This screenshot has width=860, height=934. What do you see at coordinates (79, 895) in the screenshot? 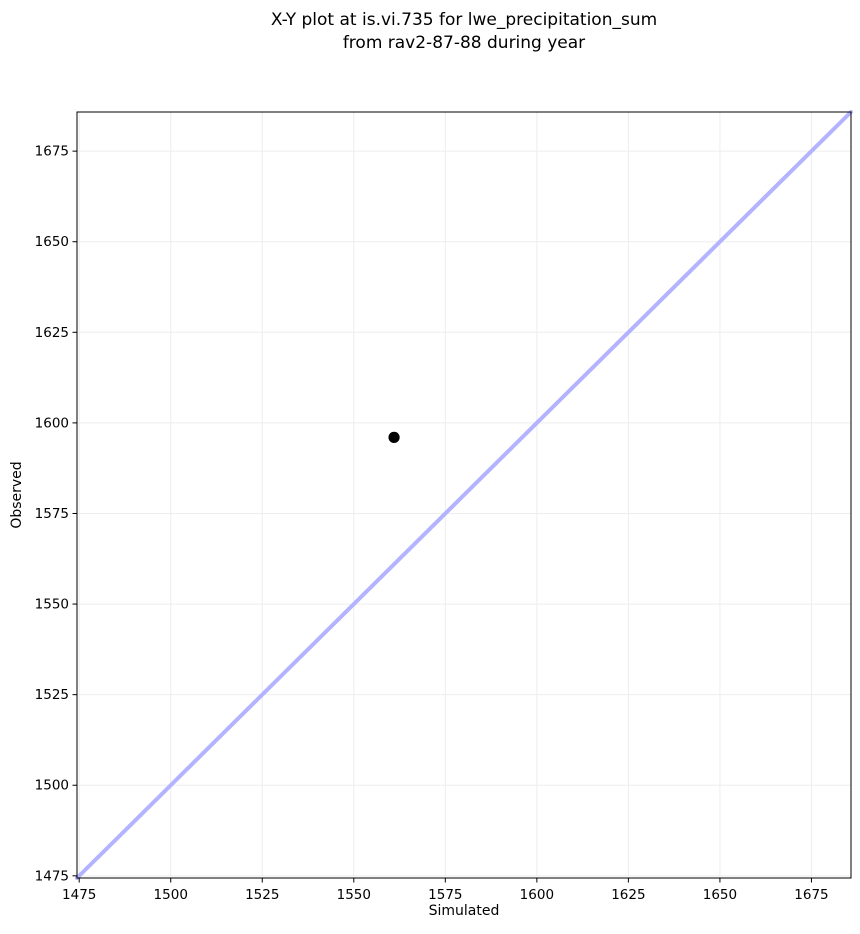
I see `x-tick-label: 1475` at bounding box center [79, 895].